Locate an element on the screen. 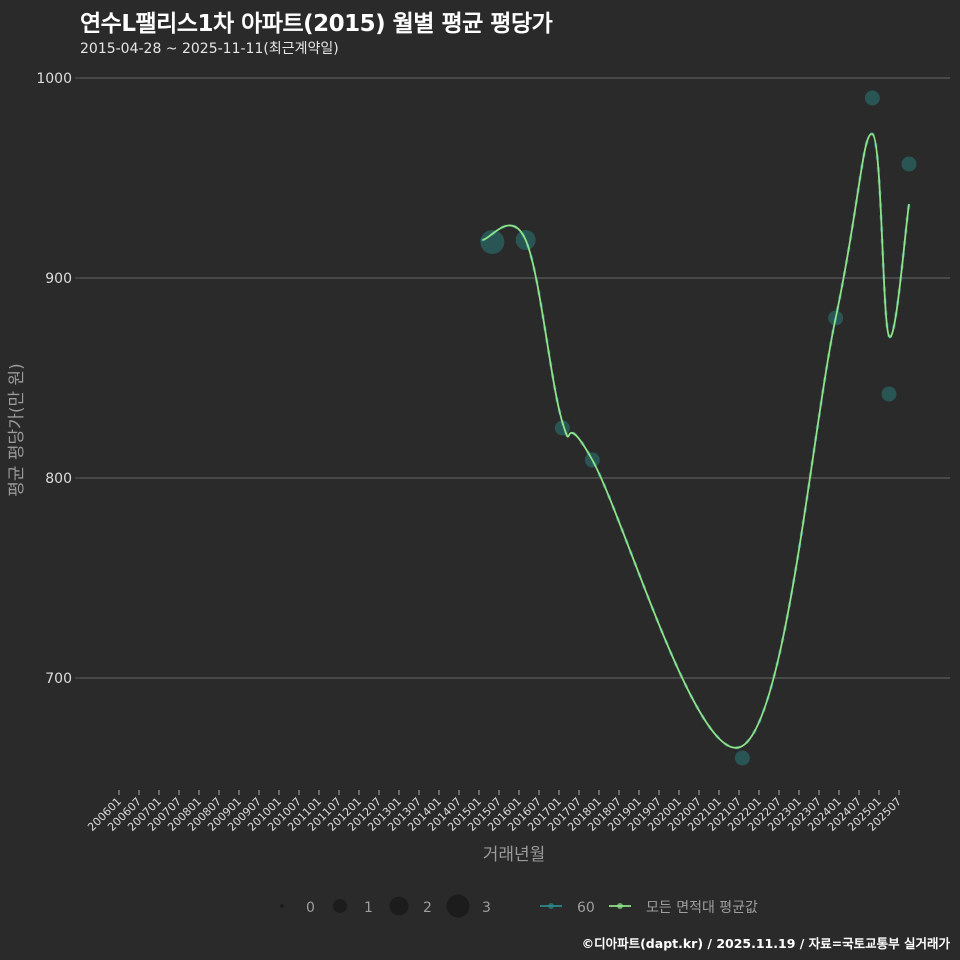 The height and width of the screenshot is (960, 960). chart-subtitle: 2015-04-28 ~ 2025-11-11(최근계약일) is located at coordinates (209, 49).